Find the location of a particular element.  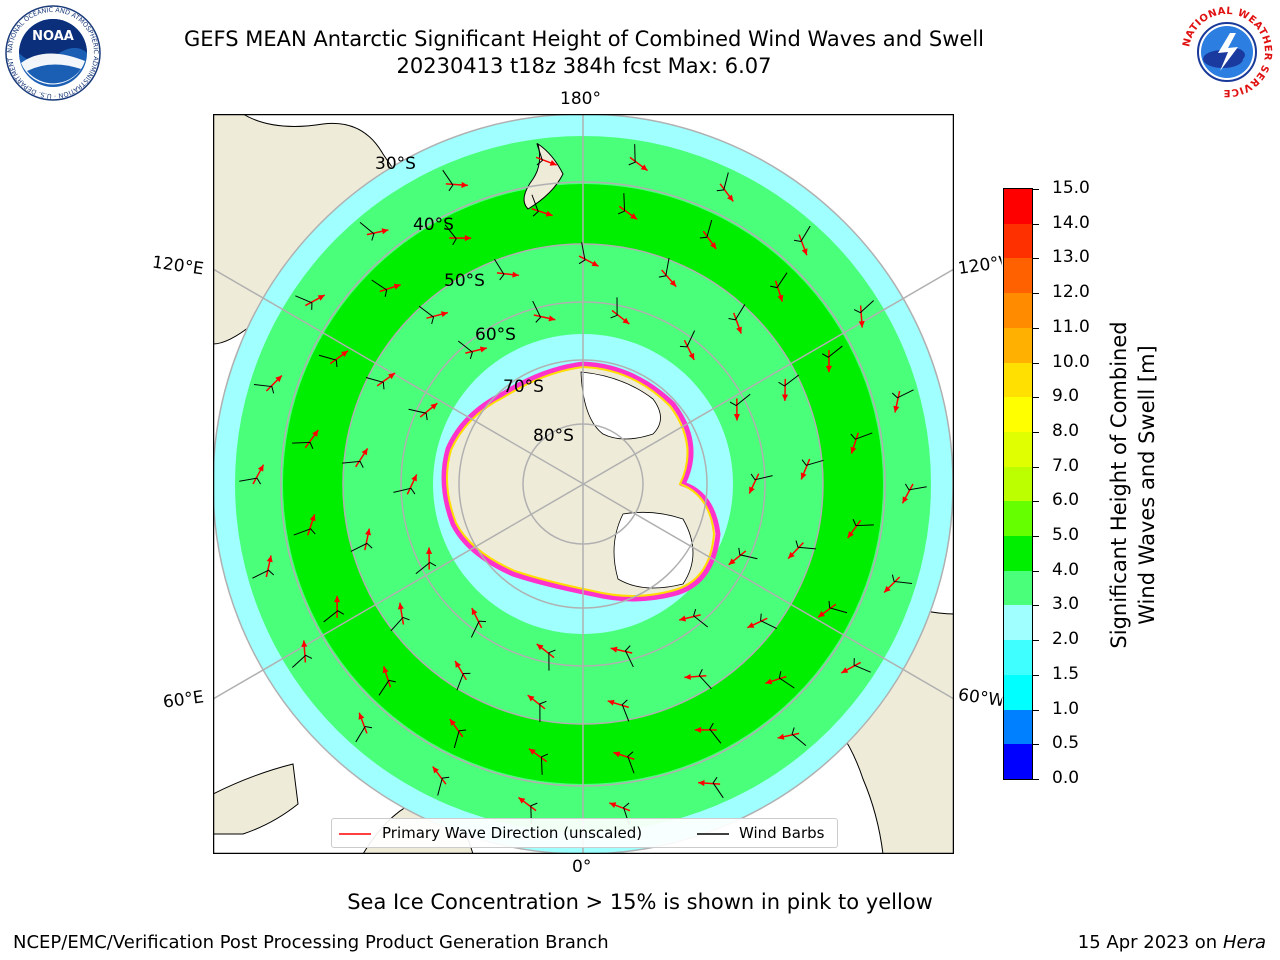

colorbar is located at coordinates (1018, 484).